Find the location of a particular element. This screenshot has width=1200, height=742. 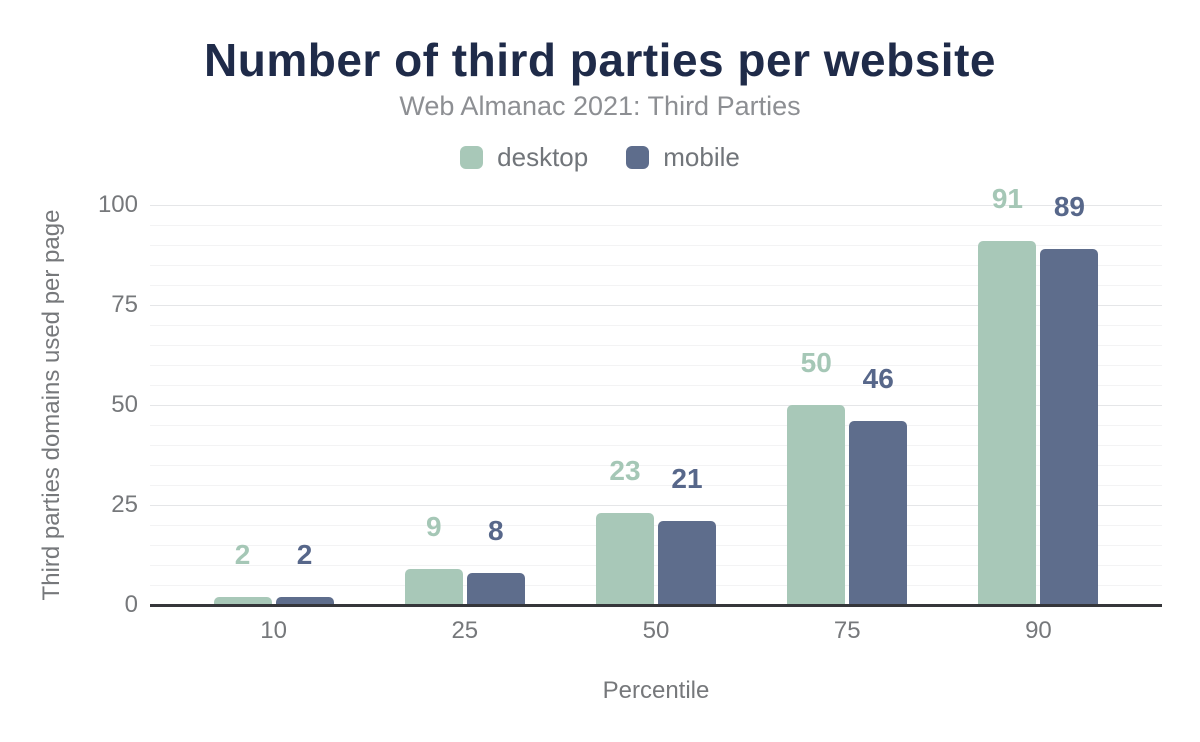

x-axis-ticks: 10 25 50 75 90 is located at coordinates (656, 631).